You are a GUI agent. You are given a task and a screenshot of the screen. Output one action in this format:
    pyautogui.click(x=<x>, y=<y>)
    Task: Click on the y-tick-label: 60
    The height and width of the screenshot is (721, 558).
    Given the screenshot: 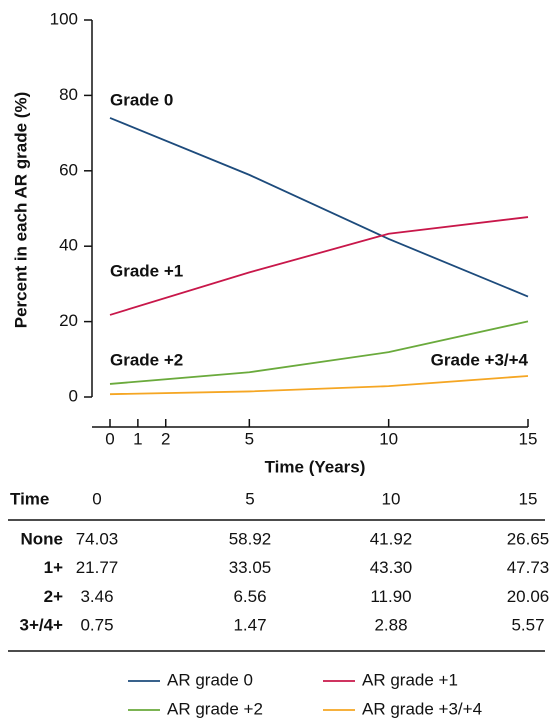 What is the action you would take?
    pyautogui.click(x=68, y=169)
    